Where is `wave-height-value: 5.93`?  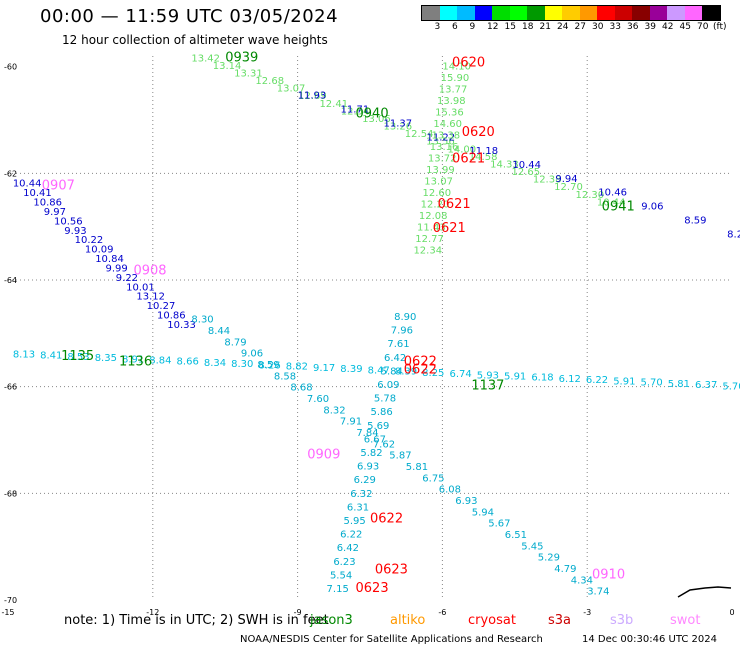
wave-height-value: 5.93 is located at coordinates (488, 375).